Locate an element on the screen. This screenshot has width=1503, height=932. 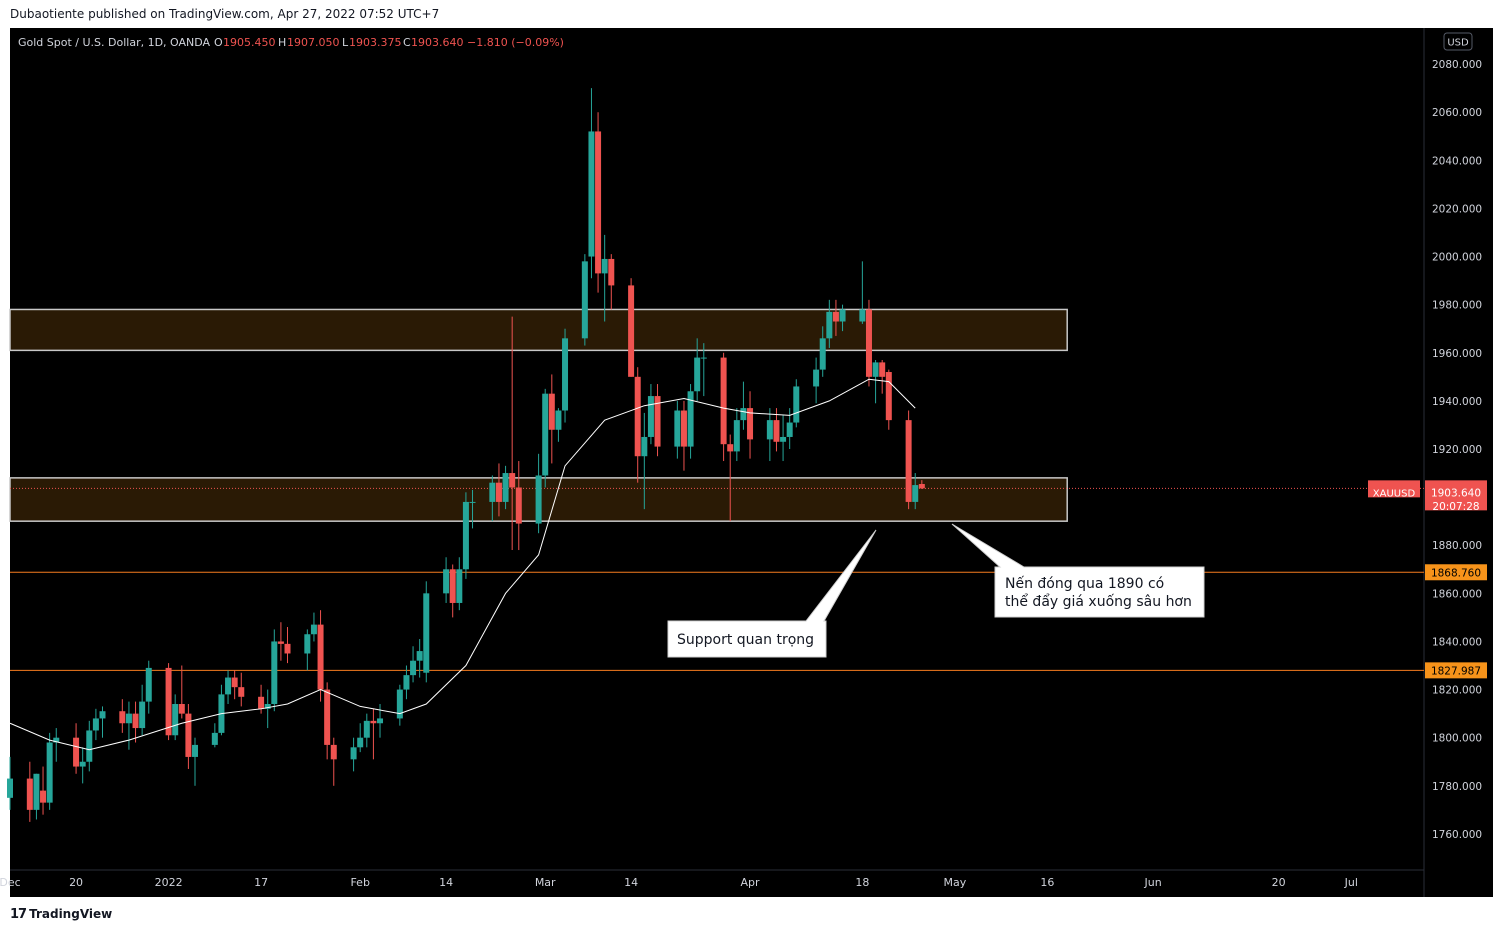
tradingview-logo: 17 TradingView is located at coordinates (61, 914).